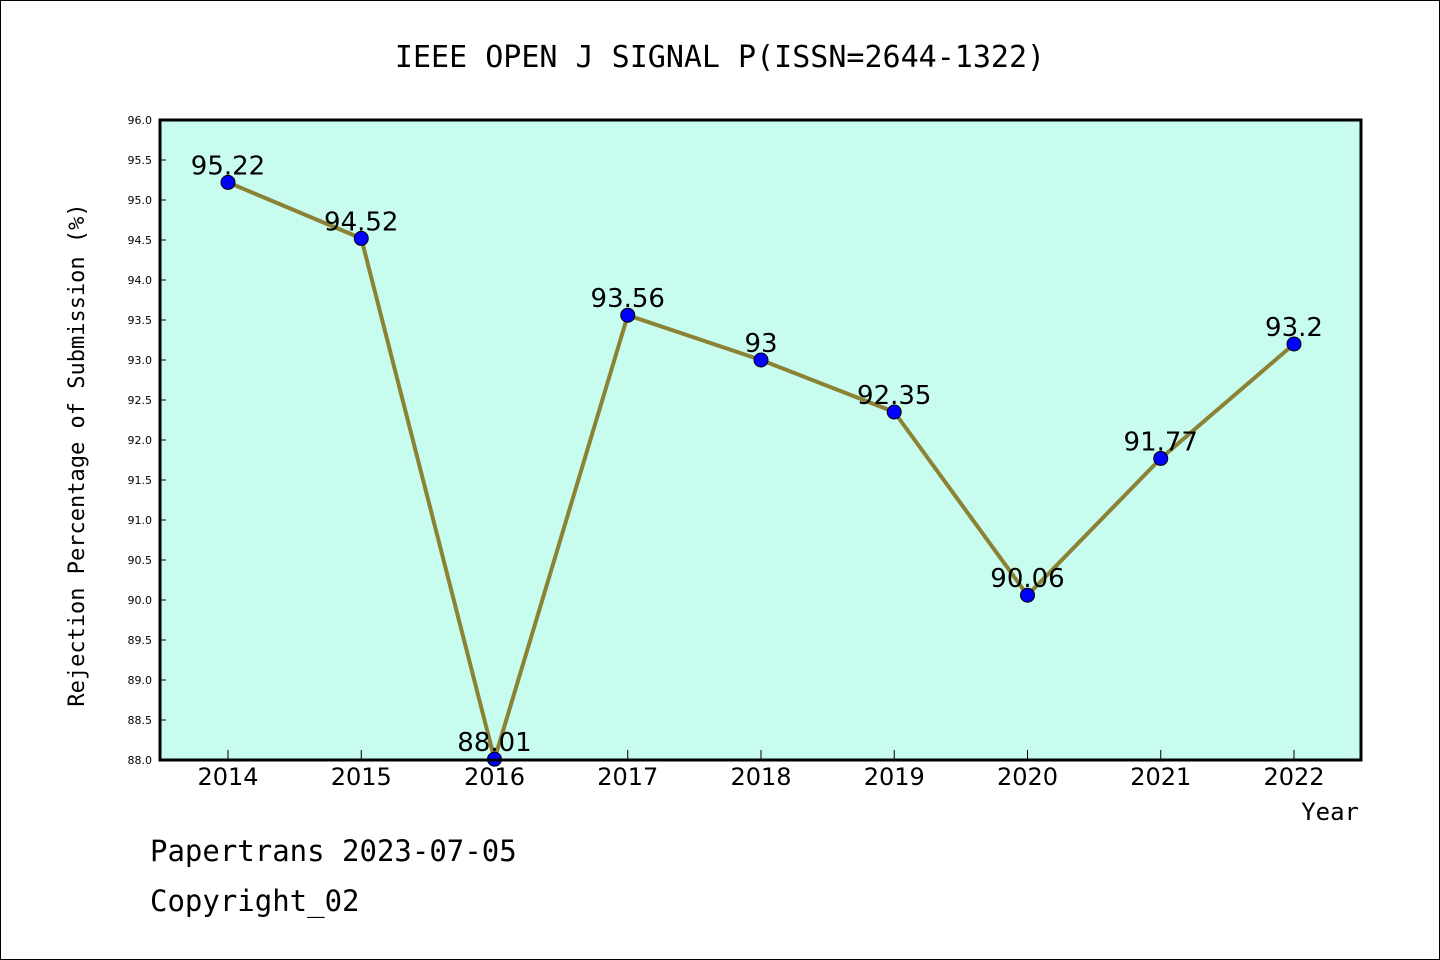  What do you see at coordinates (628, 299) in the screenshot?
I see `data-label: 93.56` at bounding box center [628, 299].